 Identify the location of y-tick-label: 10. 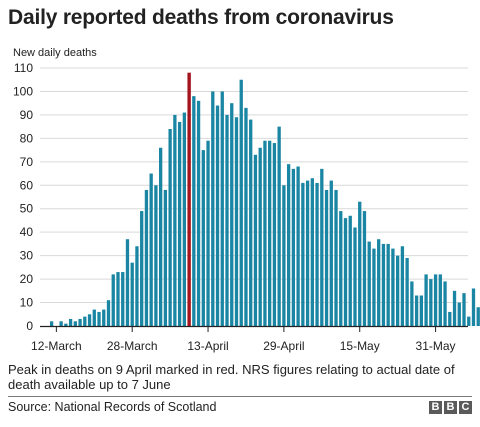
(27, 303).